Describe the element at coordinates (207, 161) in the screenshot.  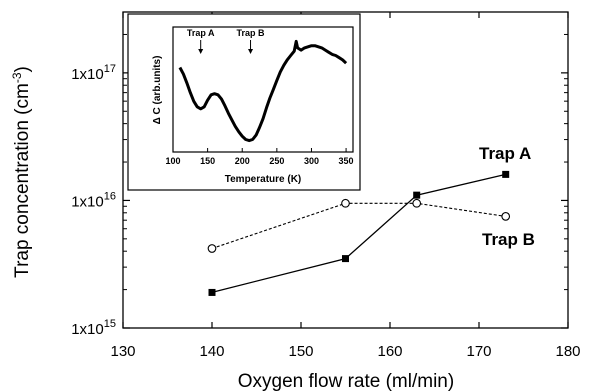
I see `inset-x-tick-label: 150` at that location.